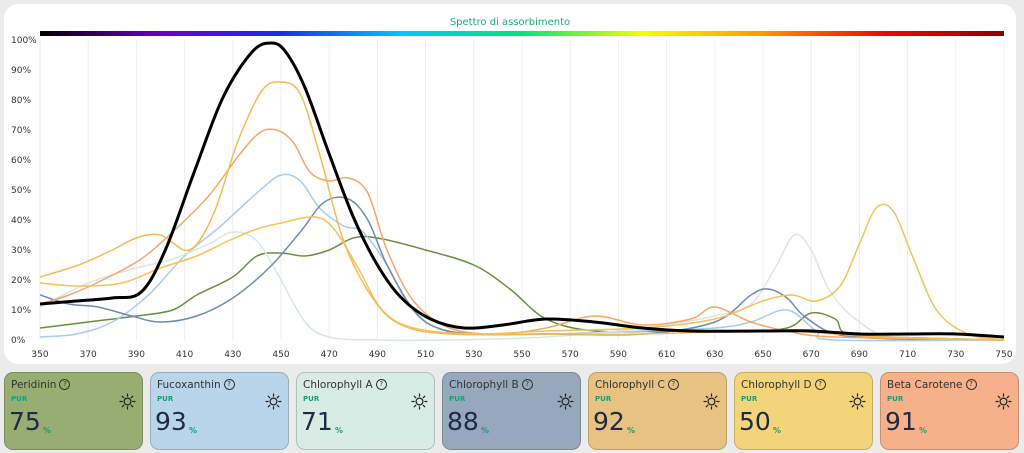  What do you see at coordinates (136, 355) in the screenshot?
I see `x-tick-label: 390` at bounding box center [136, 355].